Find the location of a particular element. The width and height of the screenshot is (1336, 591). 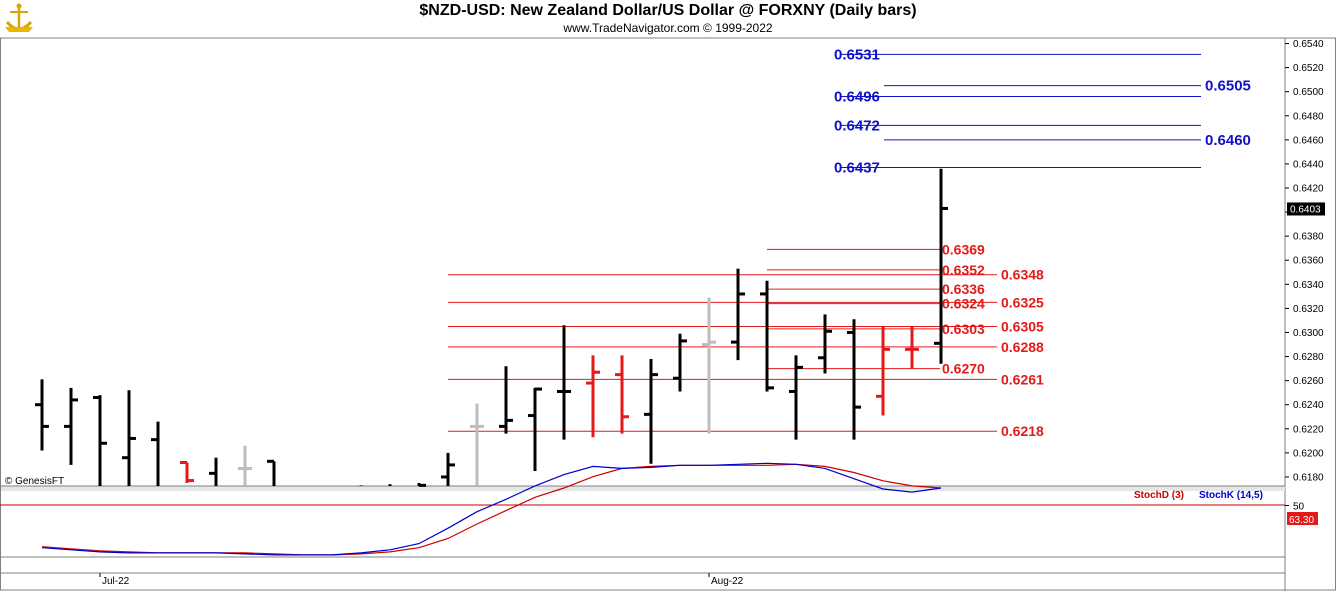

pane-separator is located at coordinates (643, 488).